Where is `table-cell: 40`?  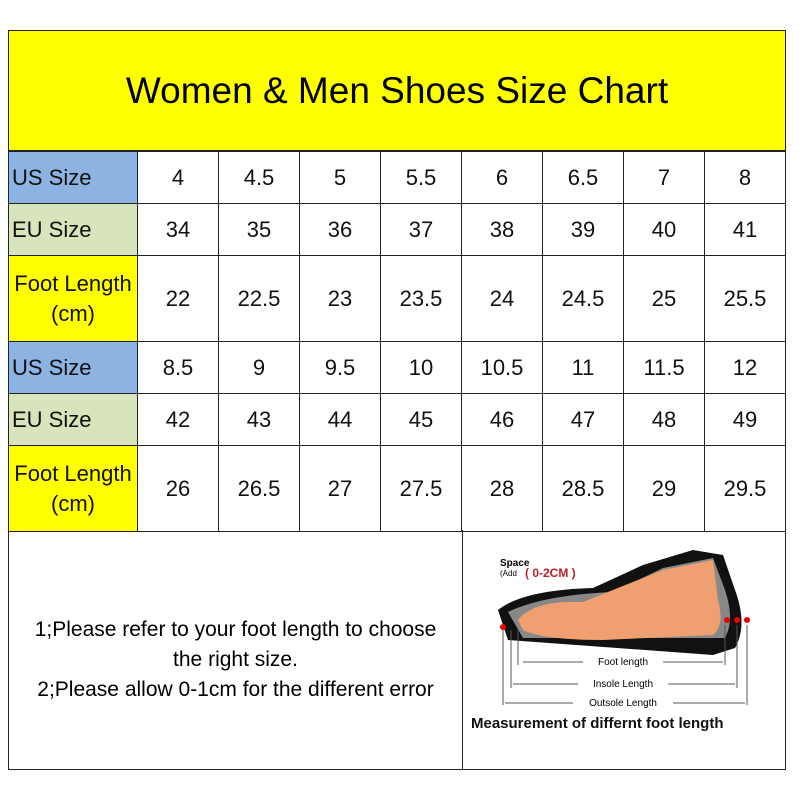 table-cell: 40 is located at coordinates (664, 229).